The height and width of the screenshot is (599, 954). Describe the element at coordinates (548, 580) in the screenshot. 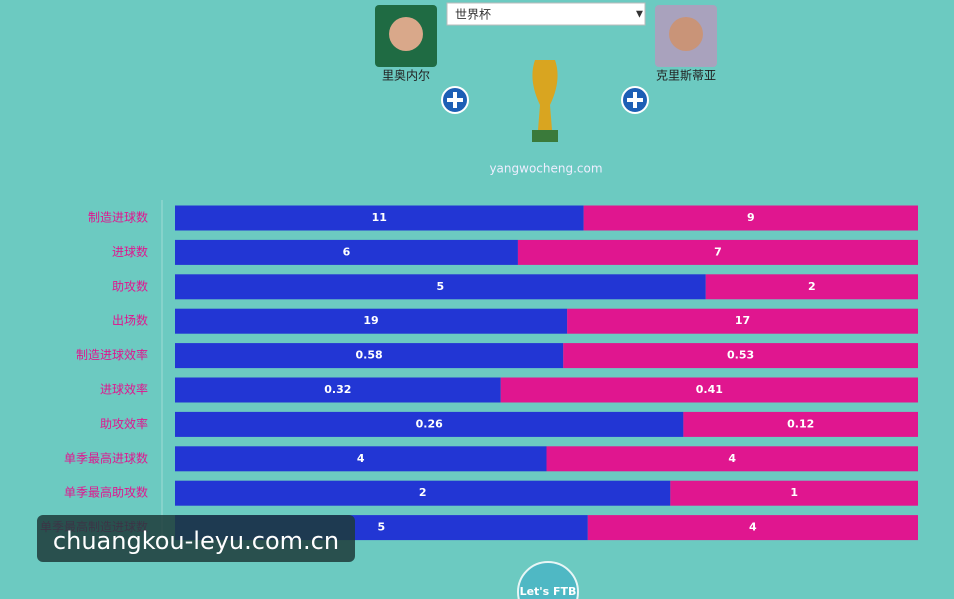

I see `go-button` at that location.